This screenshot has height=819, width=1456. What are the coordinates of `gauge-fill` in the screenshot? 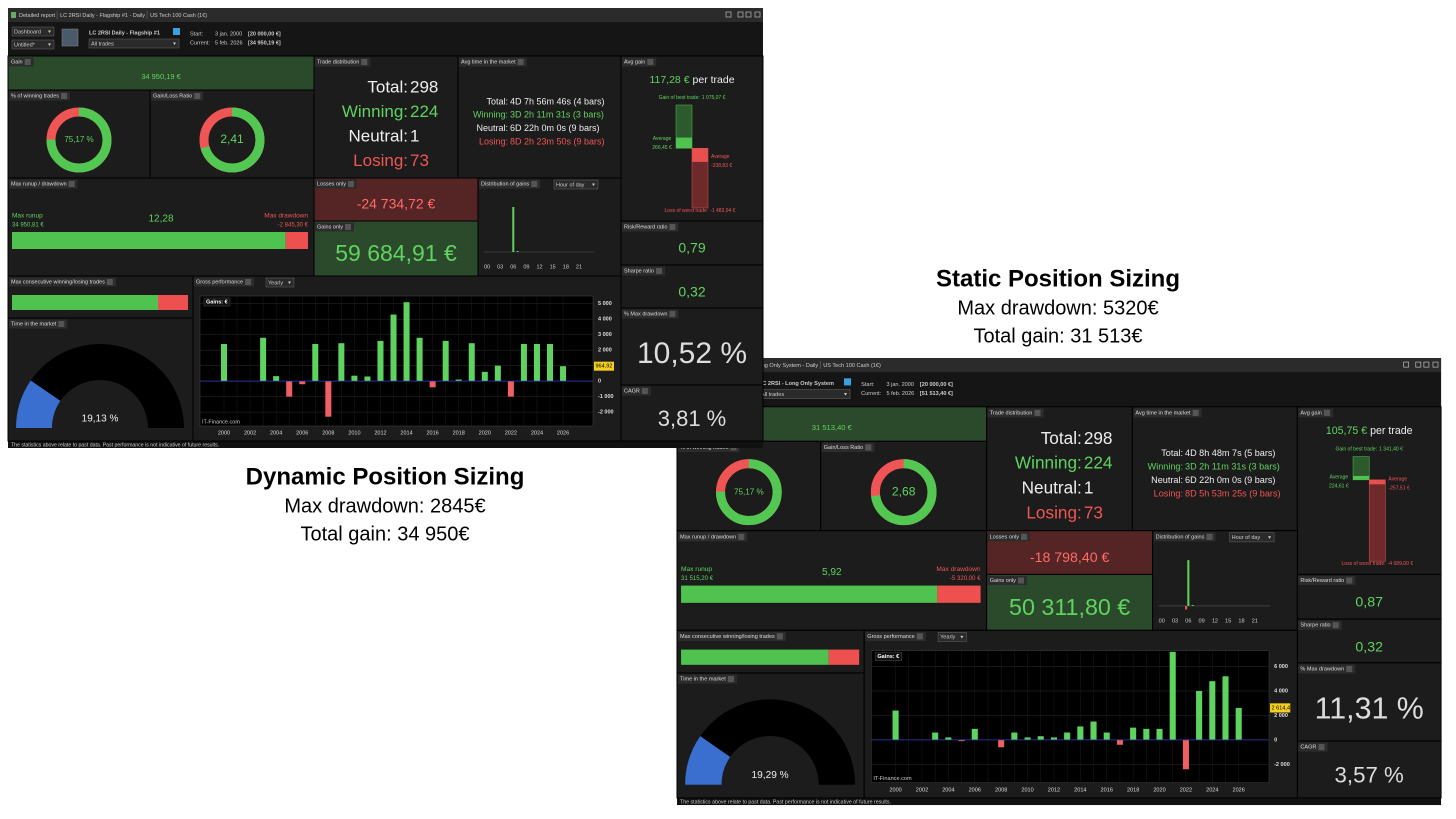 It's located at (708, 760).